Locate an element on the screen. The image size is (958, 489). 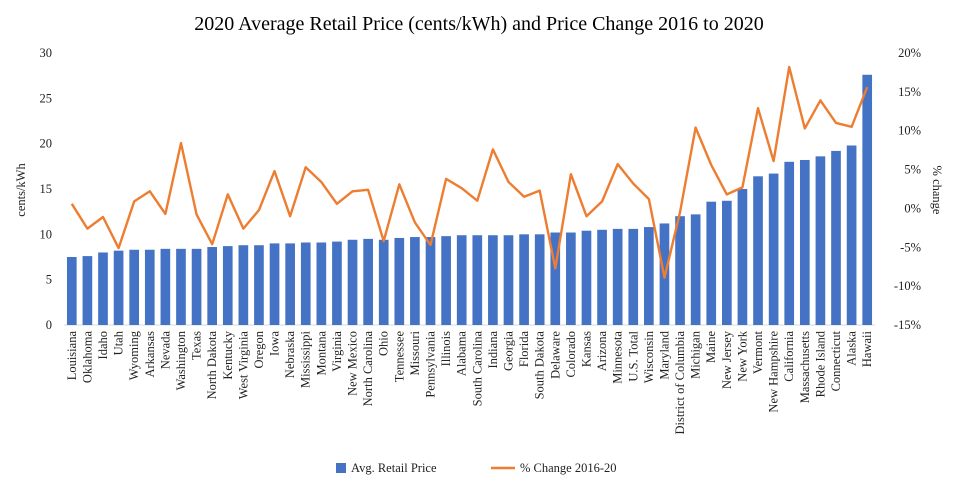
category-label: Connecticut is located at coordinates (836, 360).